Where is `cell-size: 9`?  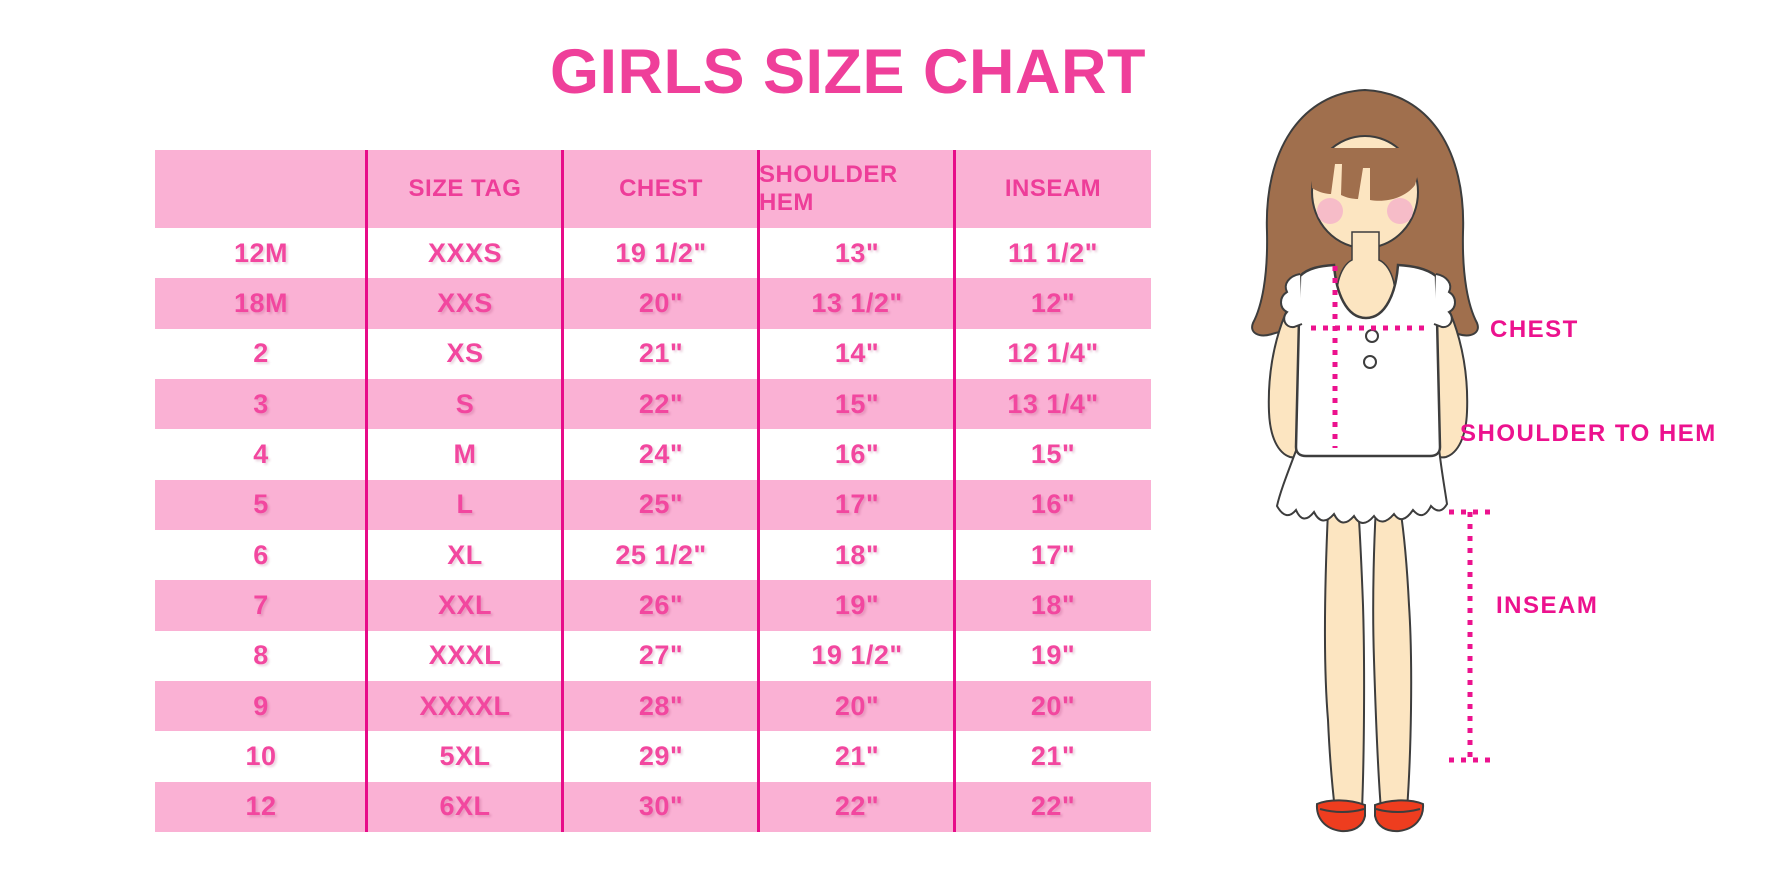
cell-size: 9 is located at coordinates (261, 705).